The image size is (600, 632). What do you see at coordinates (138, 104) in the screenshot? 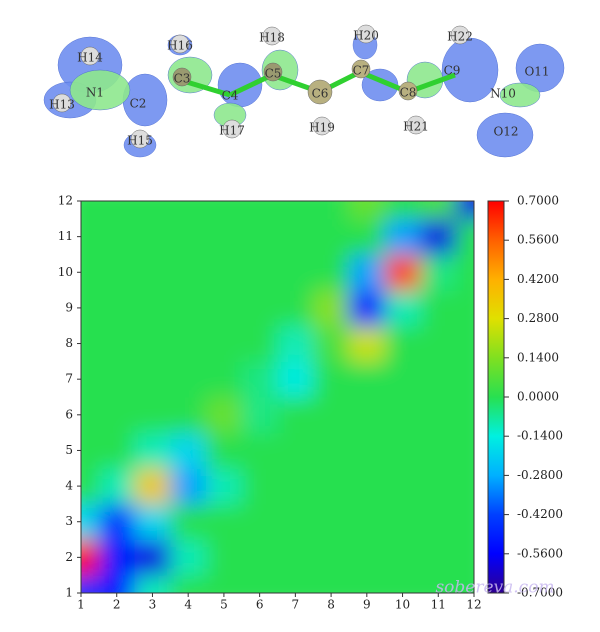
I see `atom-label: C2` at bounding box center [138, 104].